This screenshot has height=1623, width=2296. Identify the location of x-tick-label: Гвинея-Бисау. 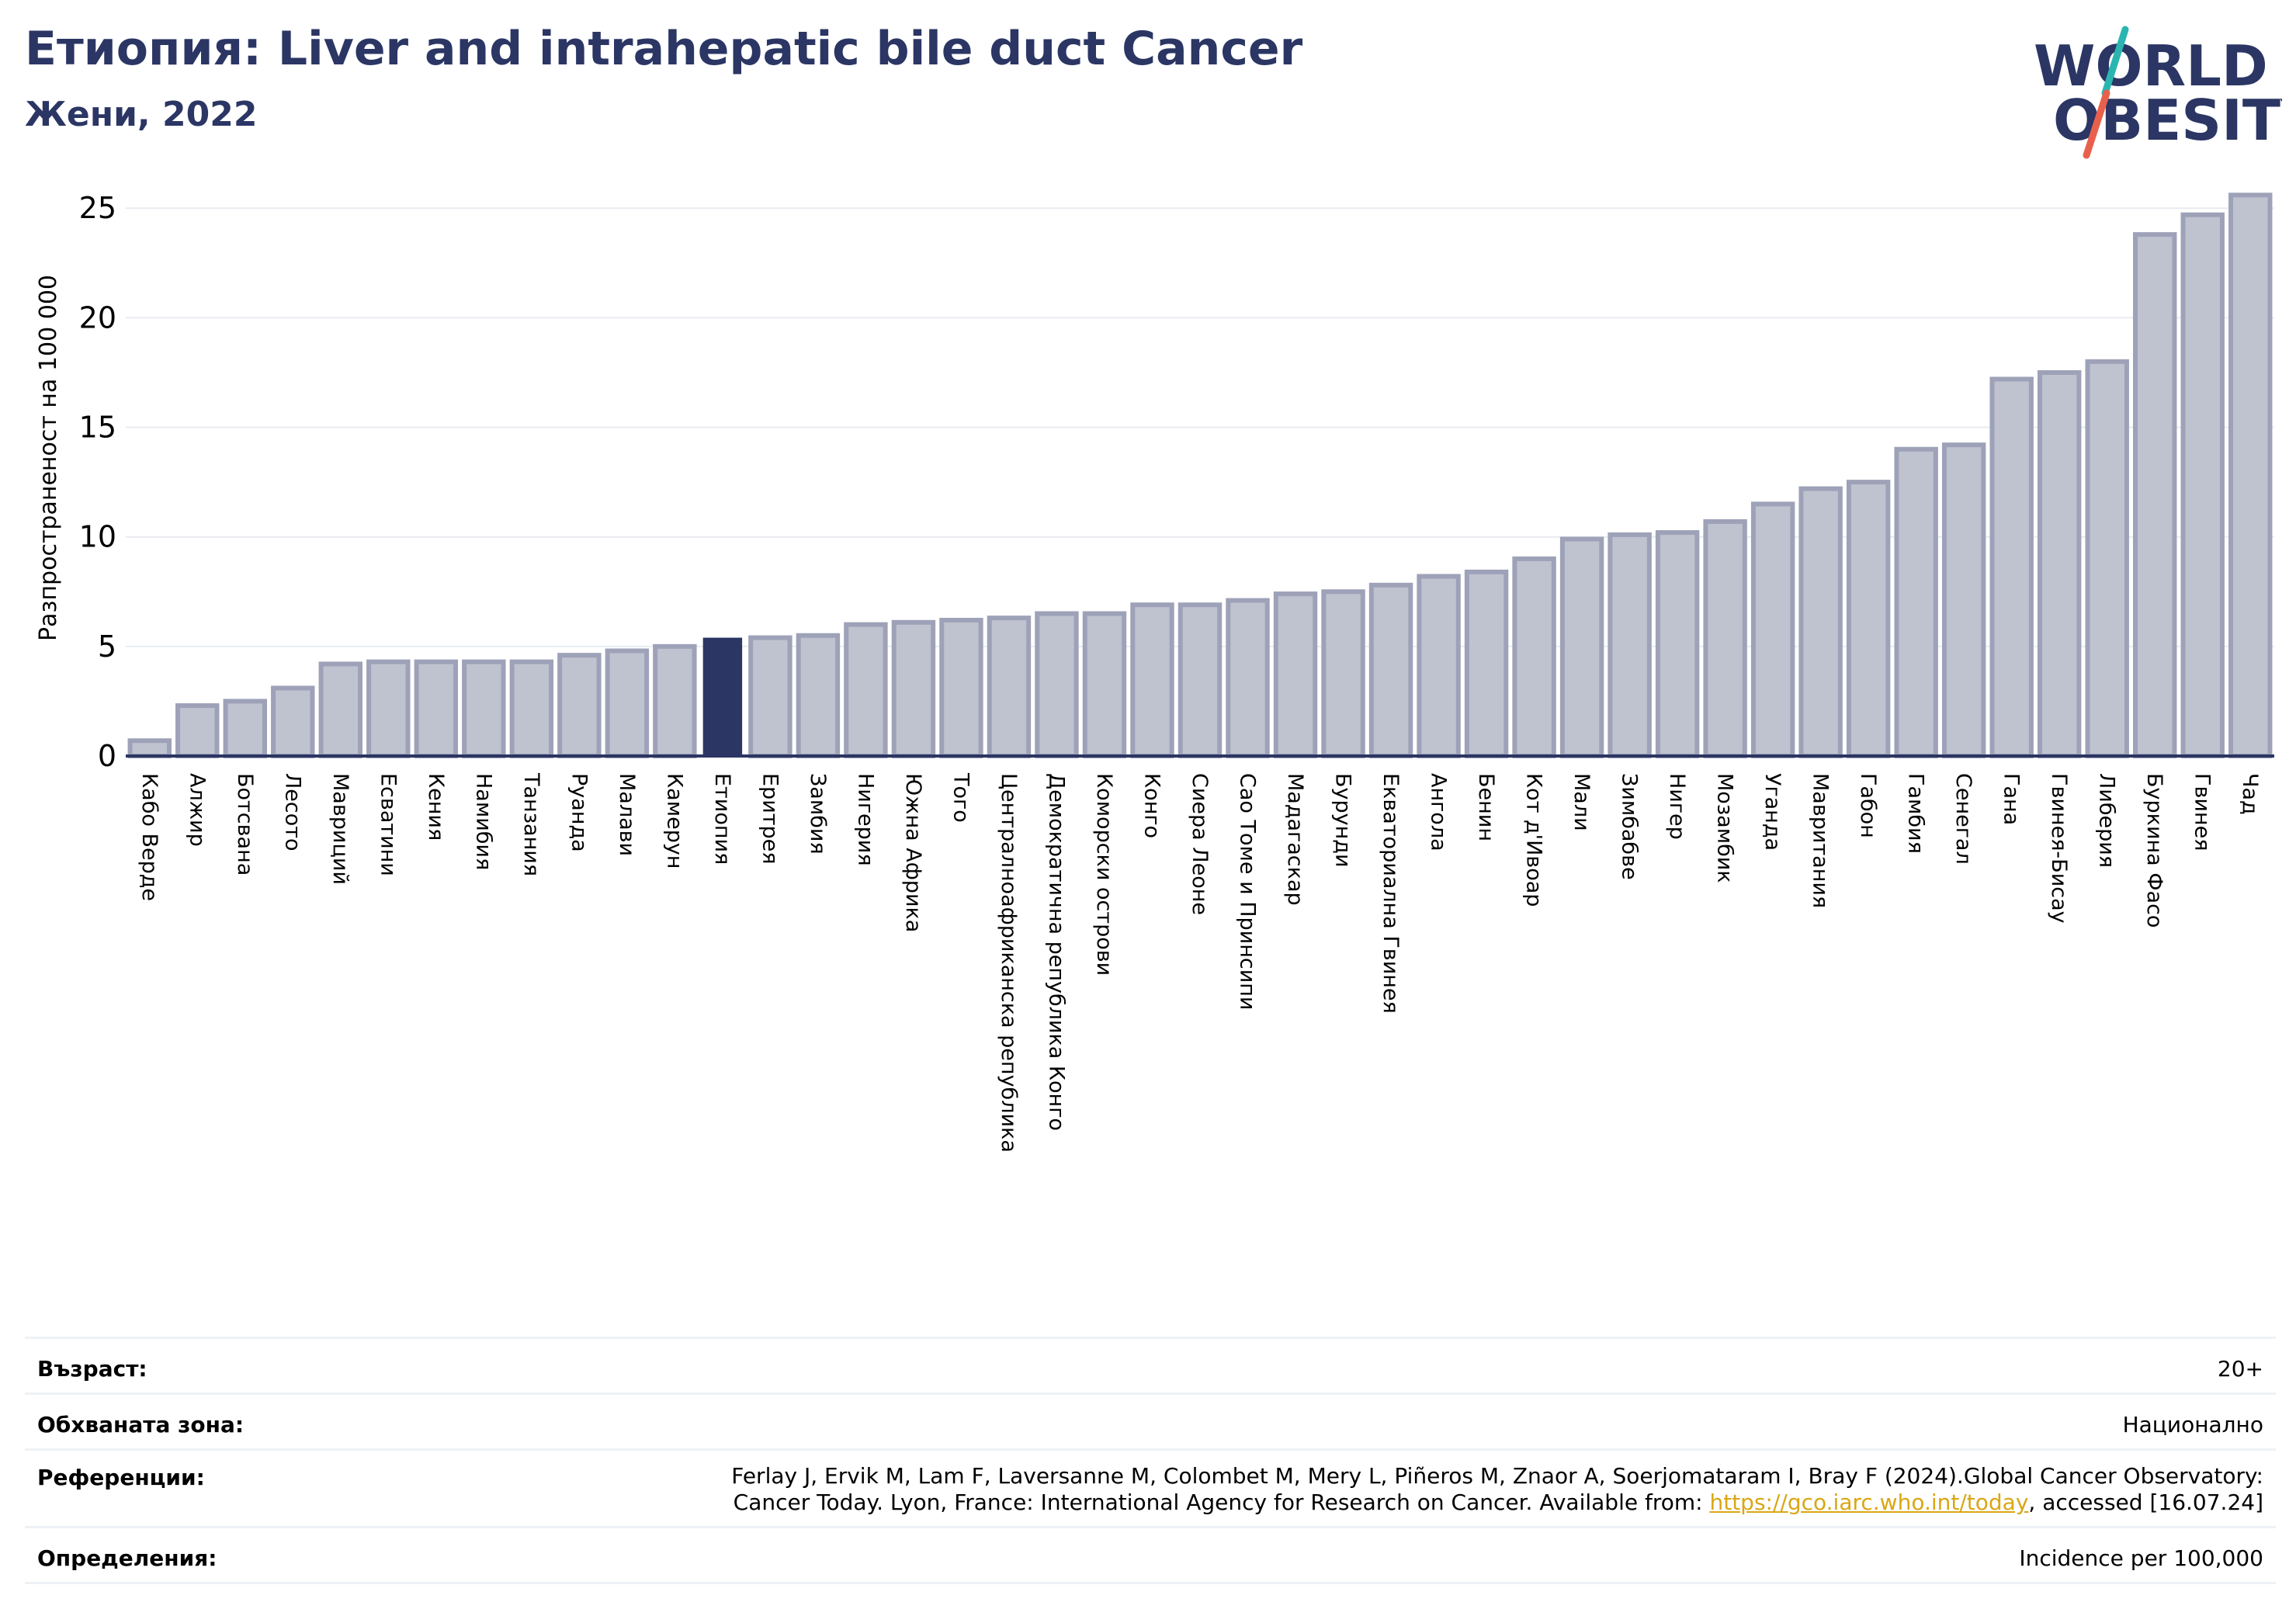
(2059, 848).